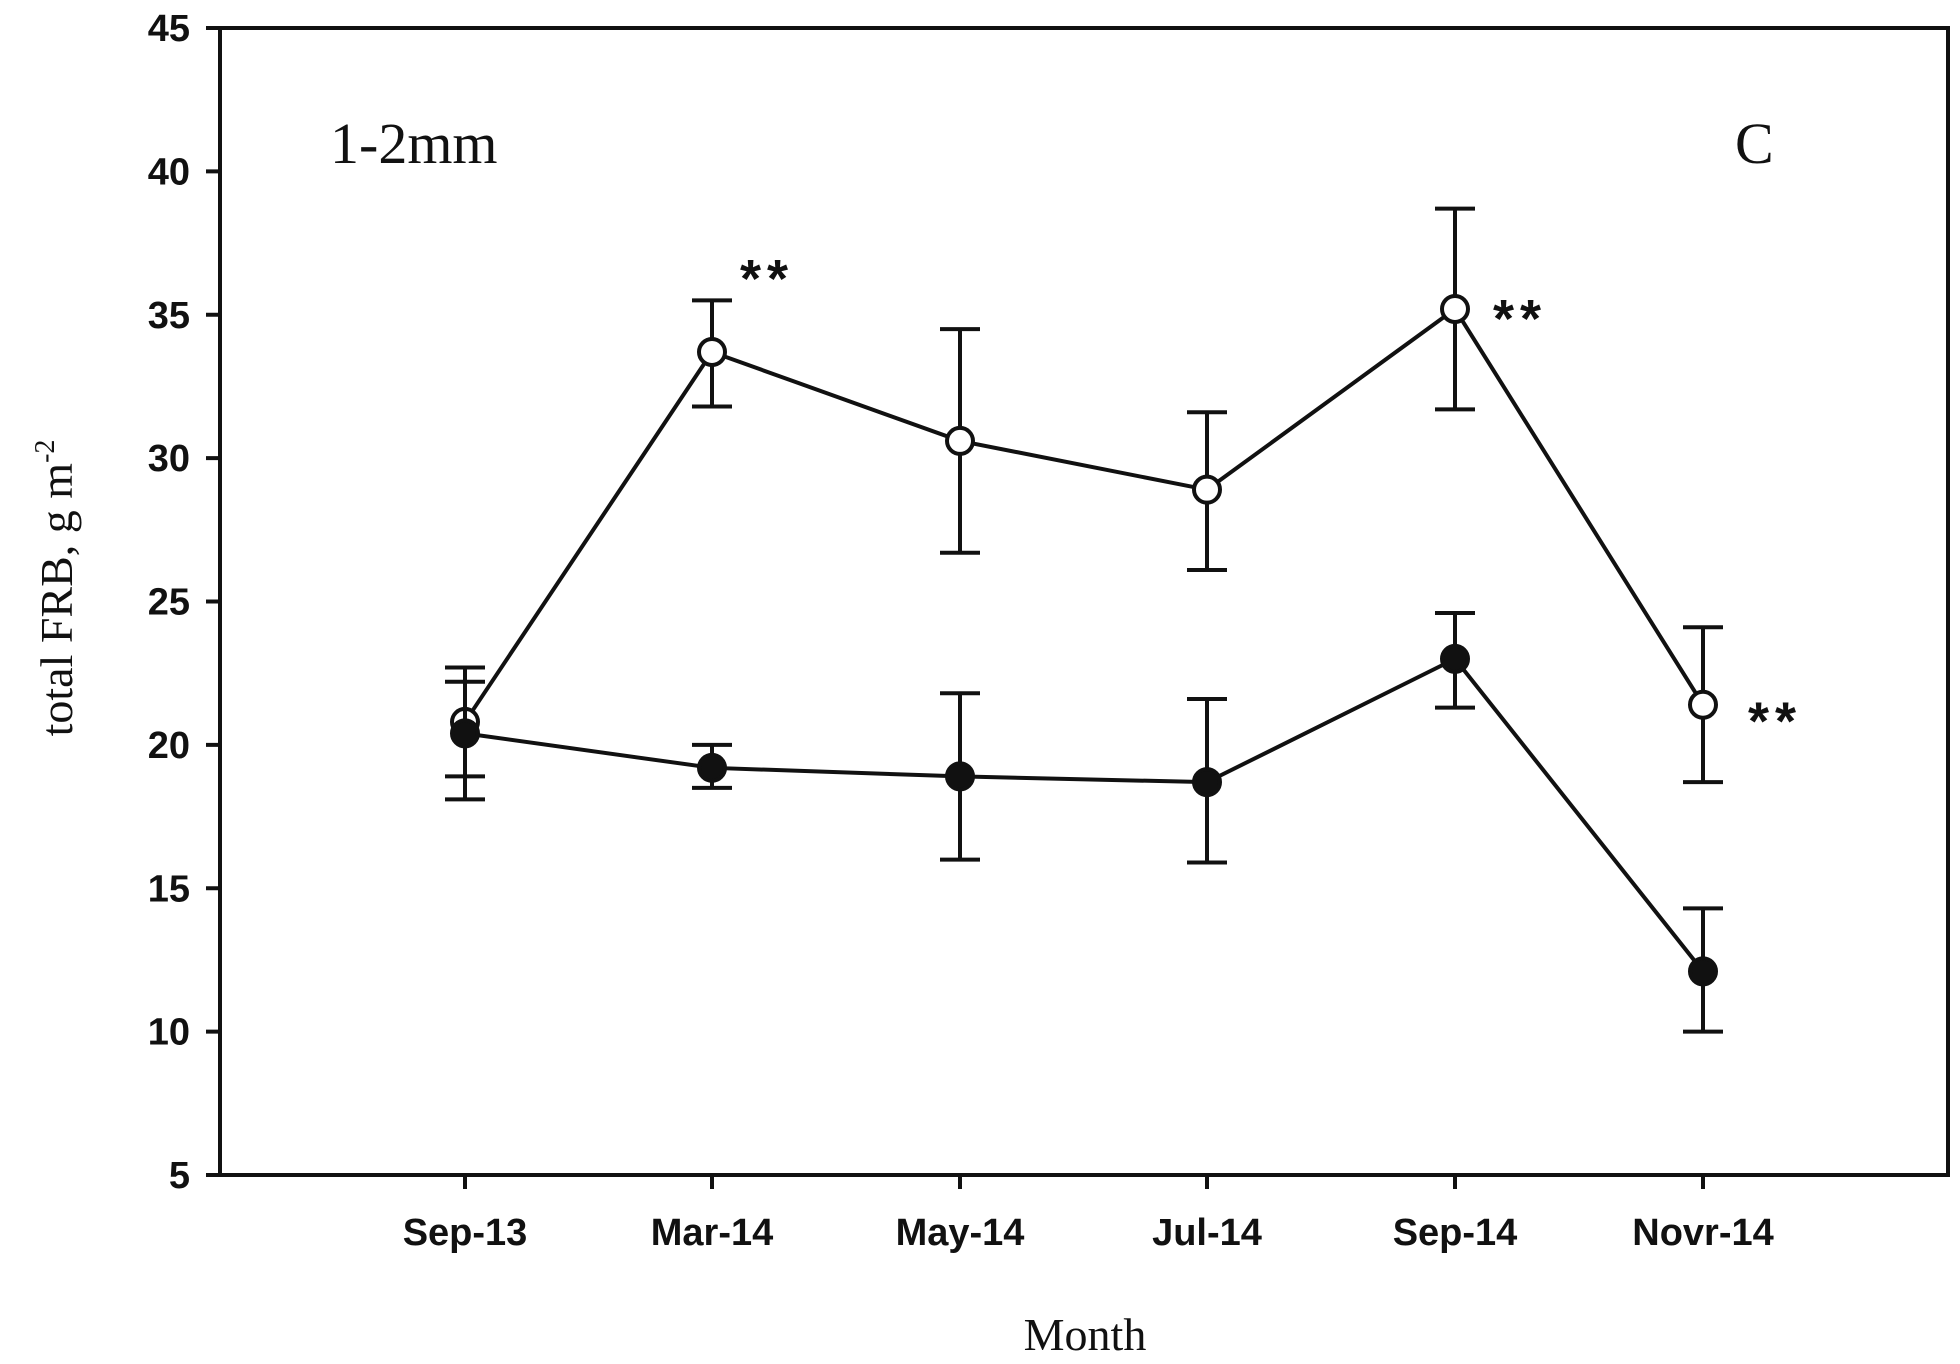  Describe the element at coordinates (169, 459) in the screenshot. I see `y-tick-label-30: 30` at that location.